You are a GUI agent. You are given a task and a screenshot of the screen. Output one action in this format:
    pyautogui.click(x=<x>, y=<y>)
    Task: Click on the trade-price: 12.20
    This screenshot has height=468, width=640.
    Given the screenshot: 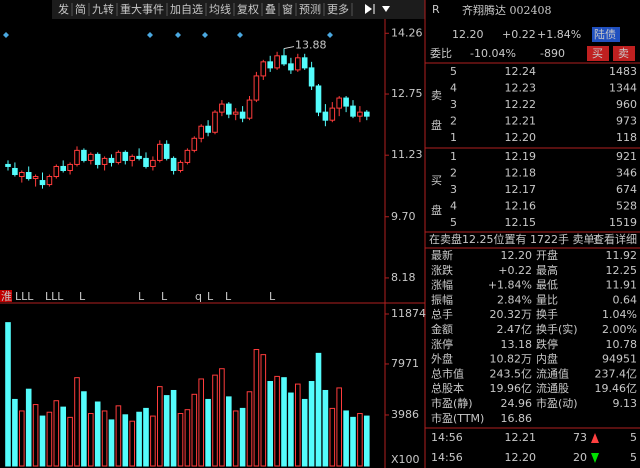 What is the action you would take?
    pyautogui.click(x=521, y=457)
    